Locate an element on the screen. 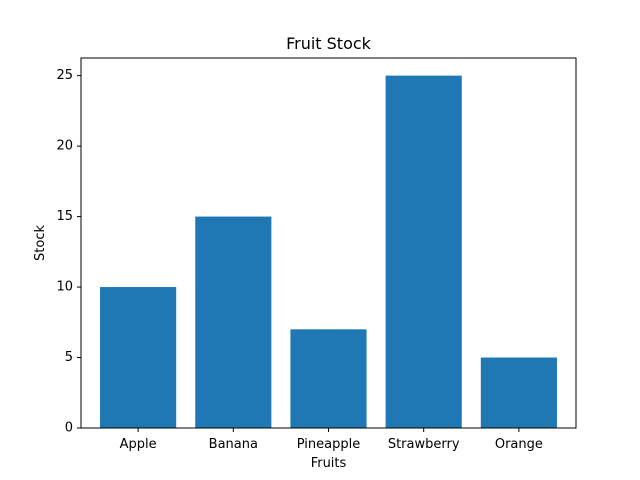  x-tick-label-strawberry: Strawberry is located at coordinates (424, 444).